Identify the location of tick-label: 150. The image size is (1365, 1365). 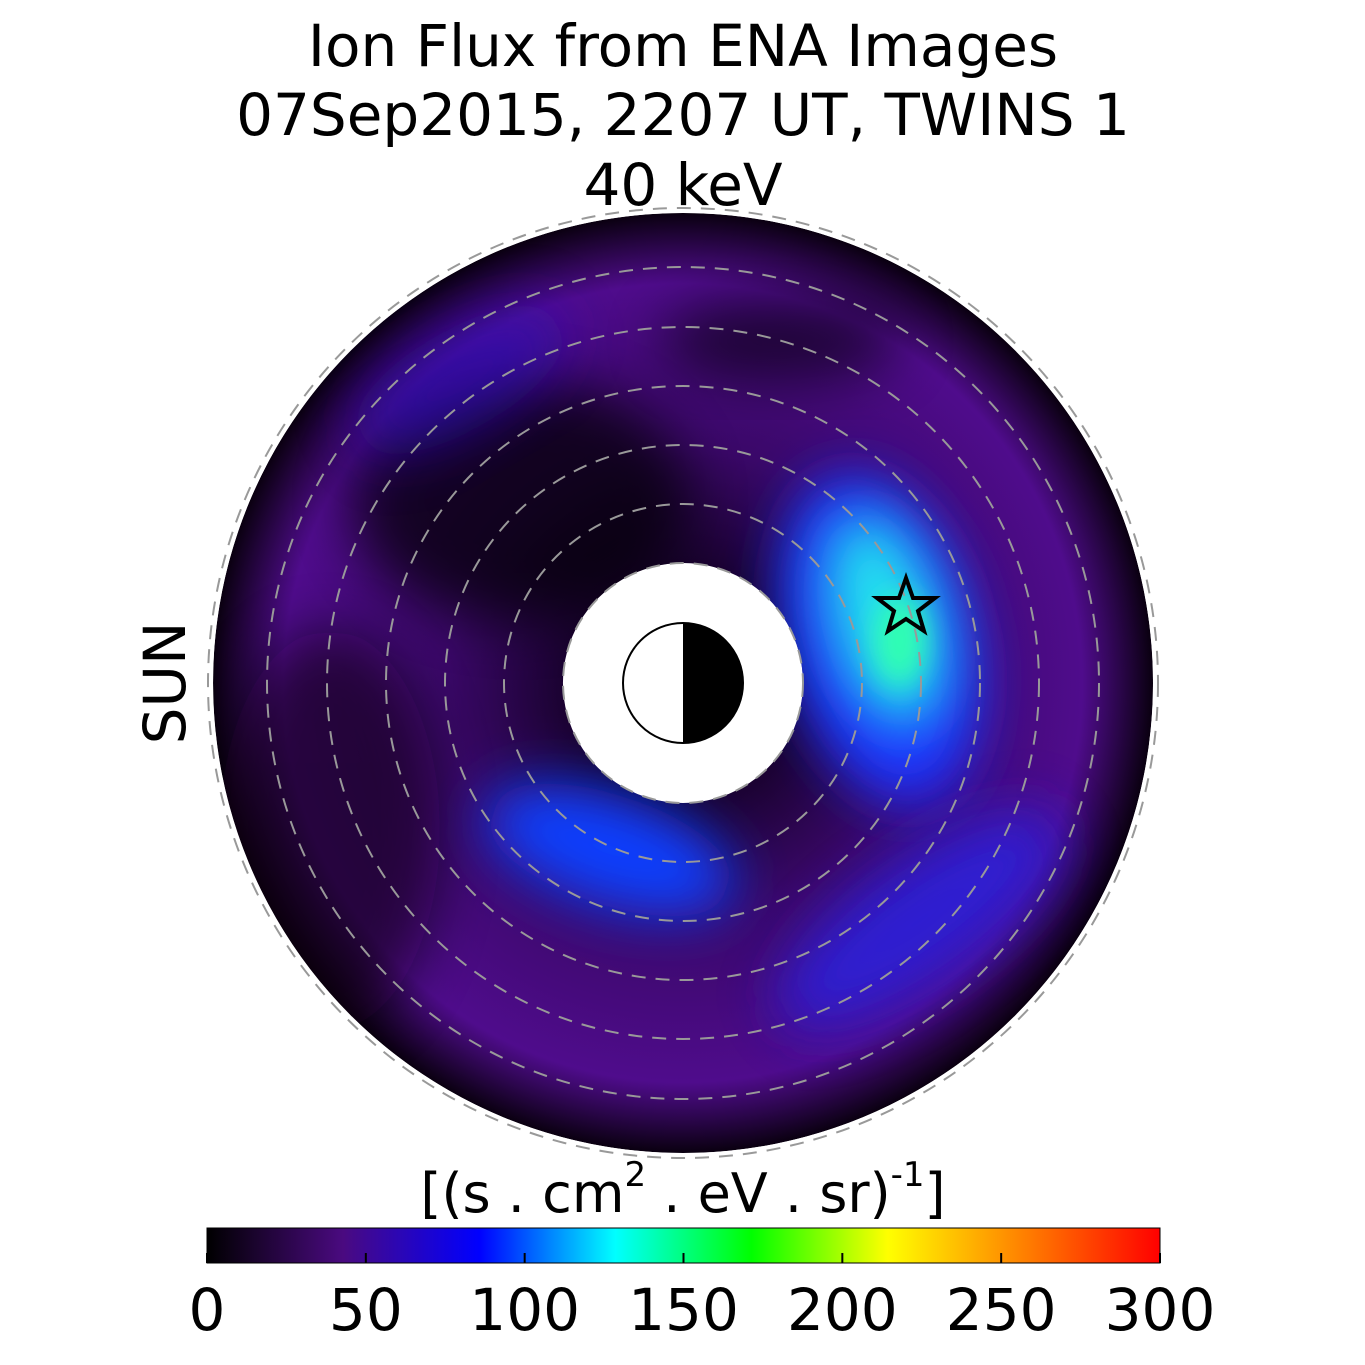
(683, 1310).